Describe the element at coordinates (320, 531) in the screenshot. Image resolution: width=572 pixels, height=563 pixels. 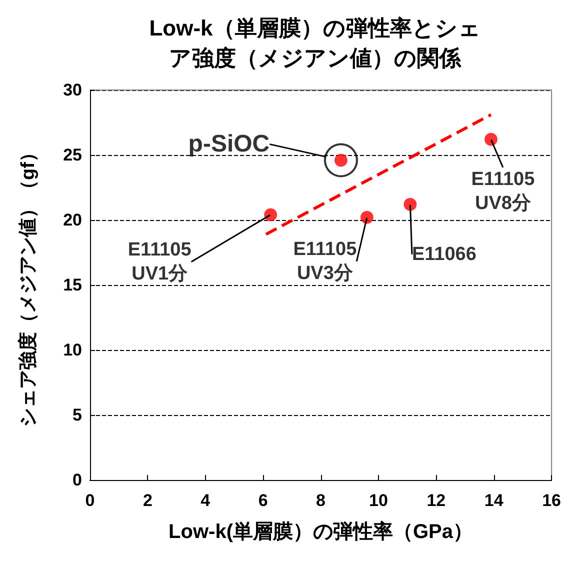
I see `x-axis-title: Low-k(単層膜）の弾性率（GPa）` at that location.